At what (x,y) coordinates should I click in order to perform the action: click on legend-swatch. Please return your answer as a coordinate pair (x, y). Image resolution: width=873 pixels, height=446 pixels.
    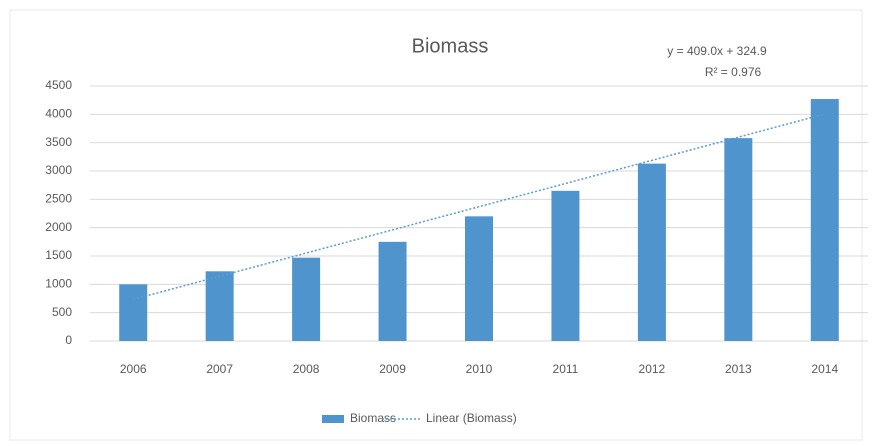
    Looking at the image, I should click on (333, 419).